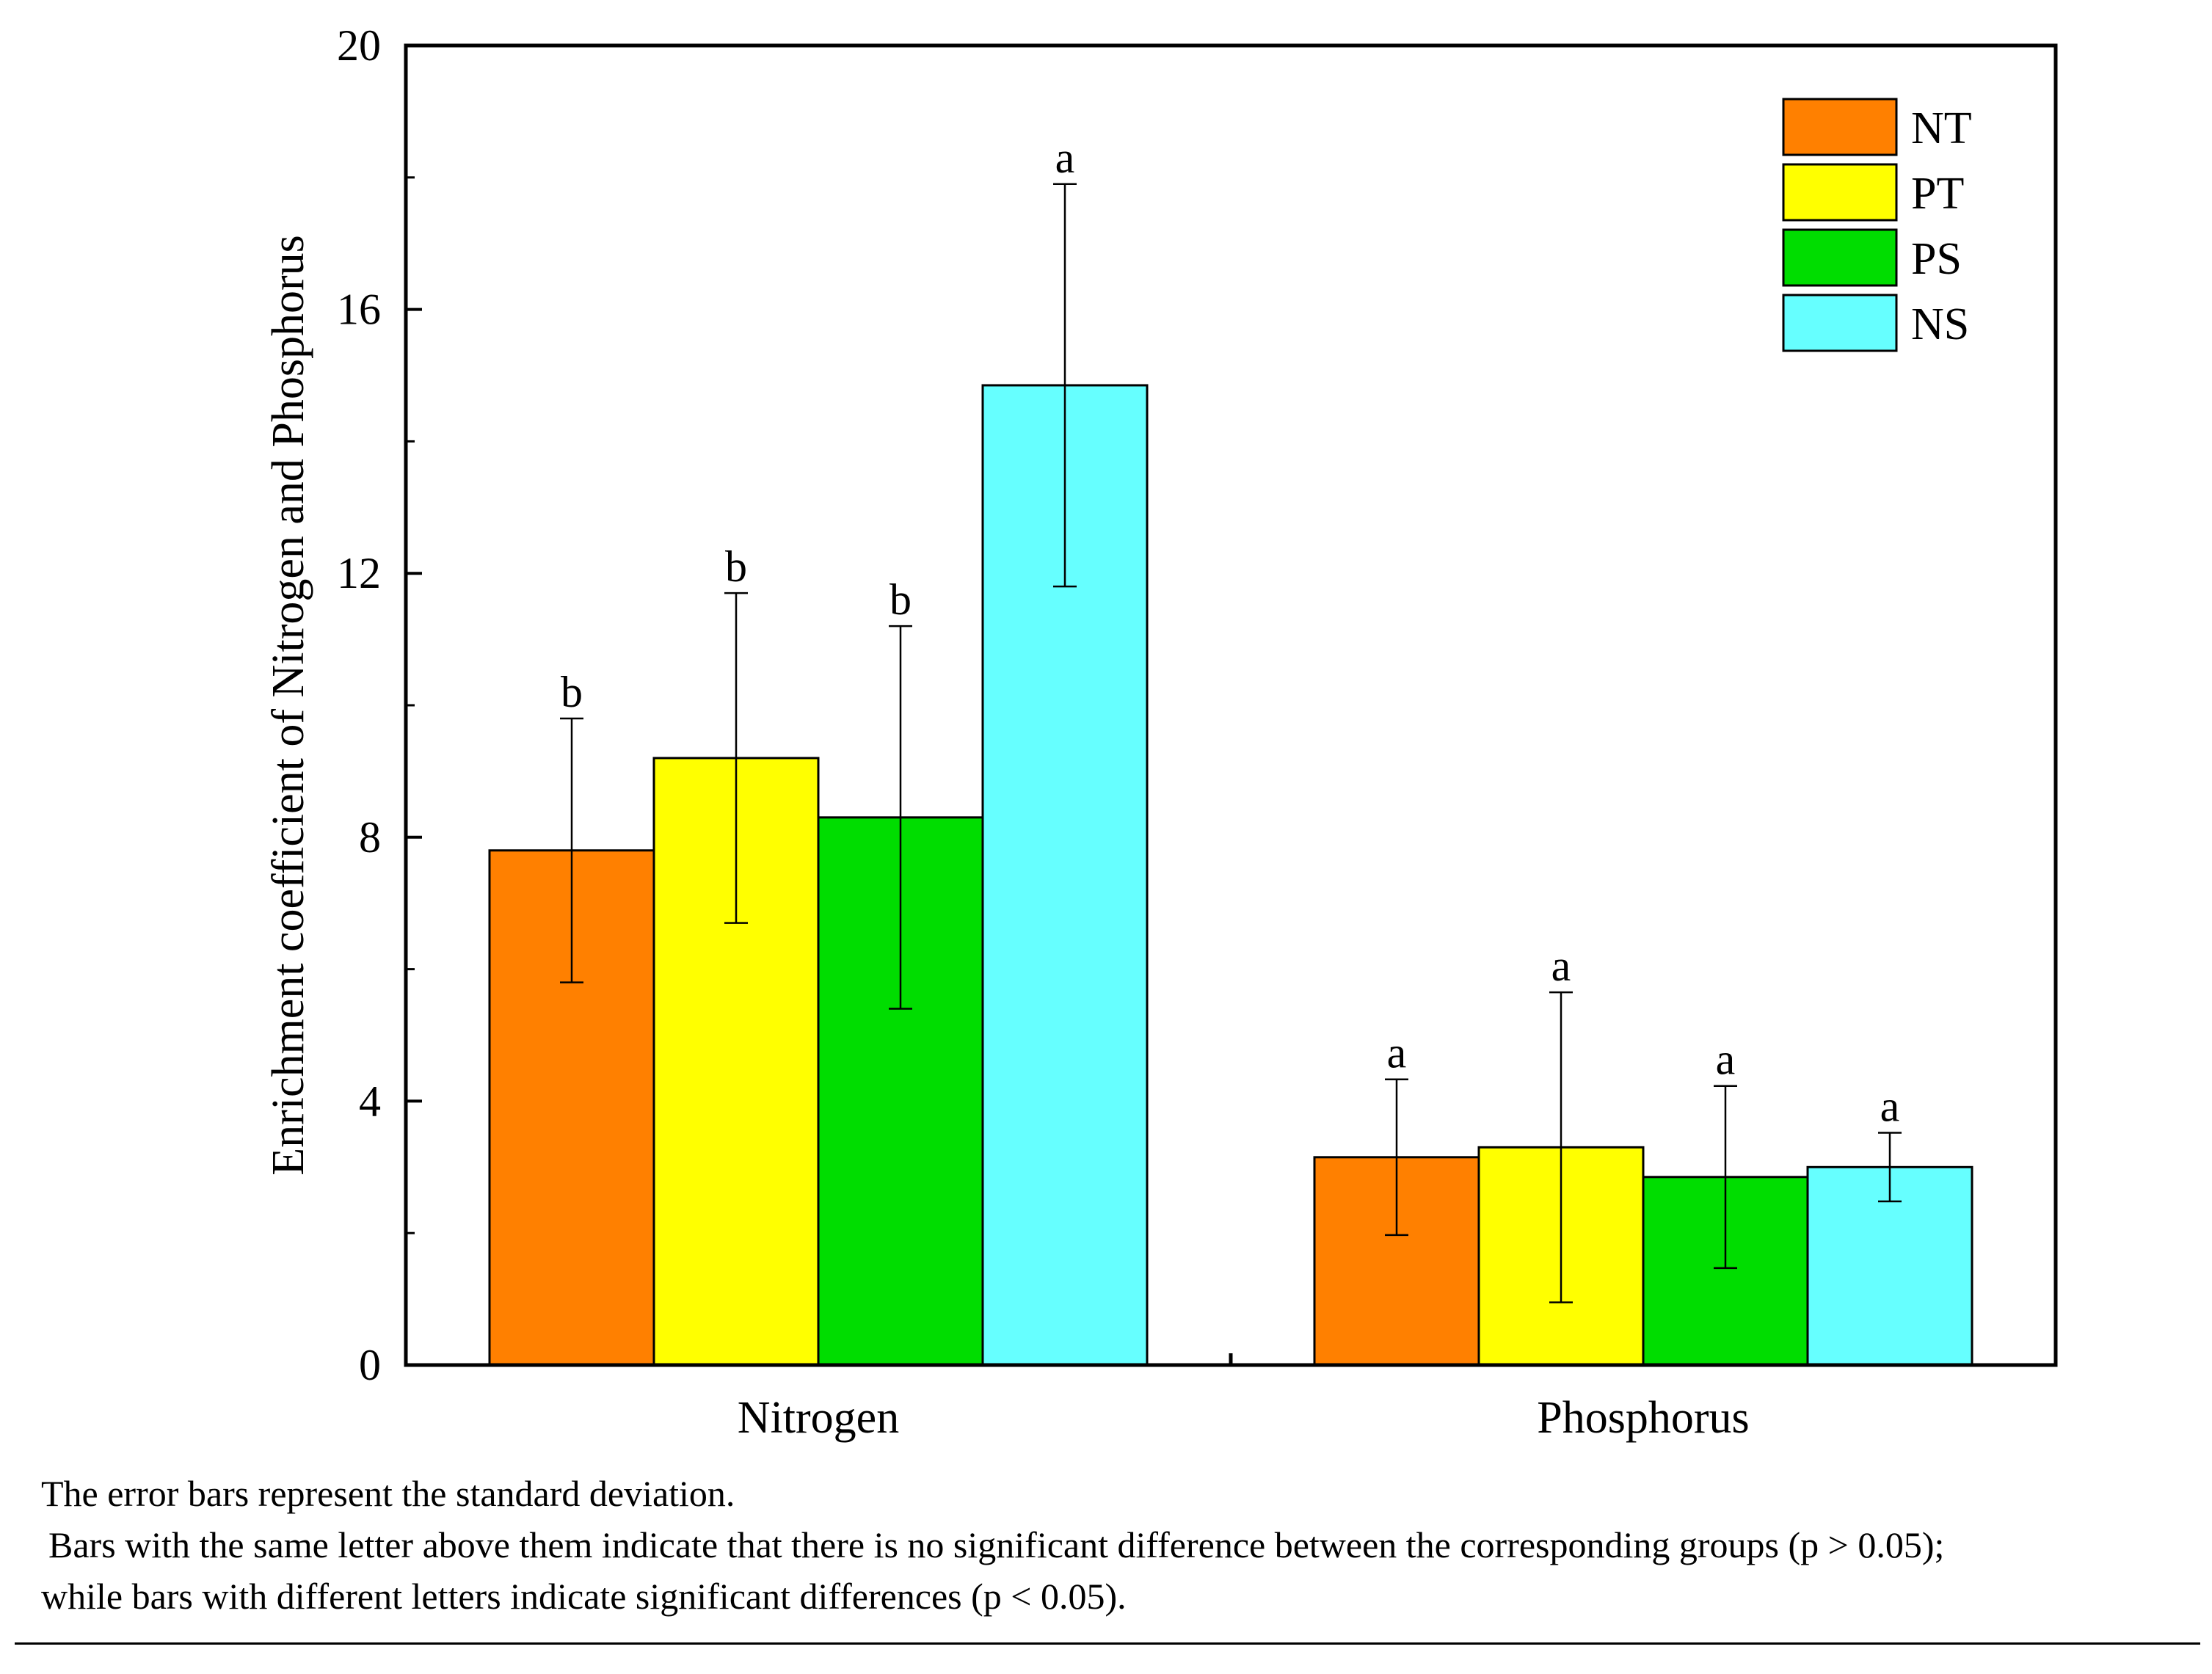 The image size is (2212, 1674). What do you see at coordinates (818, 1418) in the screenshot?
I see `x-category-label: Nitrogen` at bounding box center [818, 1418].